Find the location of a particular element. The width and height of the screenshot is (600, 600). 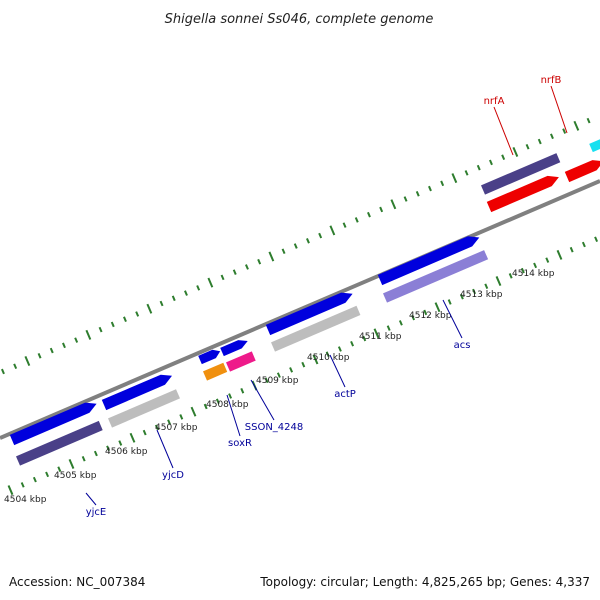

gene-actP-arrow is located at coordinates (309, 314).